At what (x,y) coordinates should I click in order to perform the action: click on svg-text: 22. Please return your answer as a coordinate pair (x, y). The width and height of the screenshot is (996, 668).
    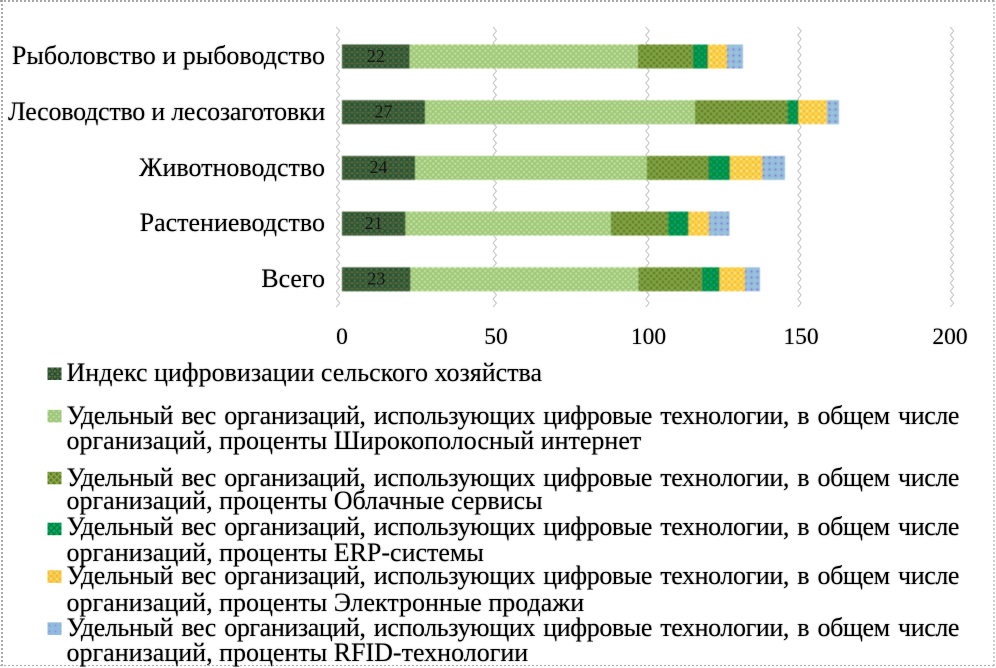
    Looking at the image, I should click on (376, 56).